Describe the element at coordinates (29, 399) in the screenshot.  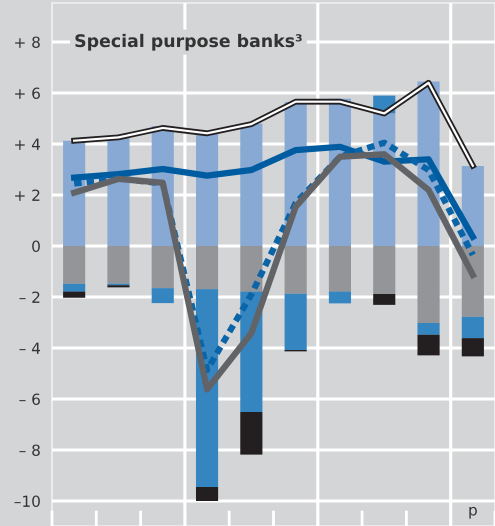
I see `y-tick-label: – 6` at that location.